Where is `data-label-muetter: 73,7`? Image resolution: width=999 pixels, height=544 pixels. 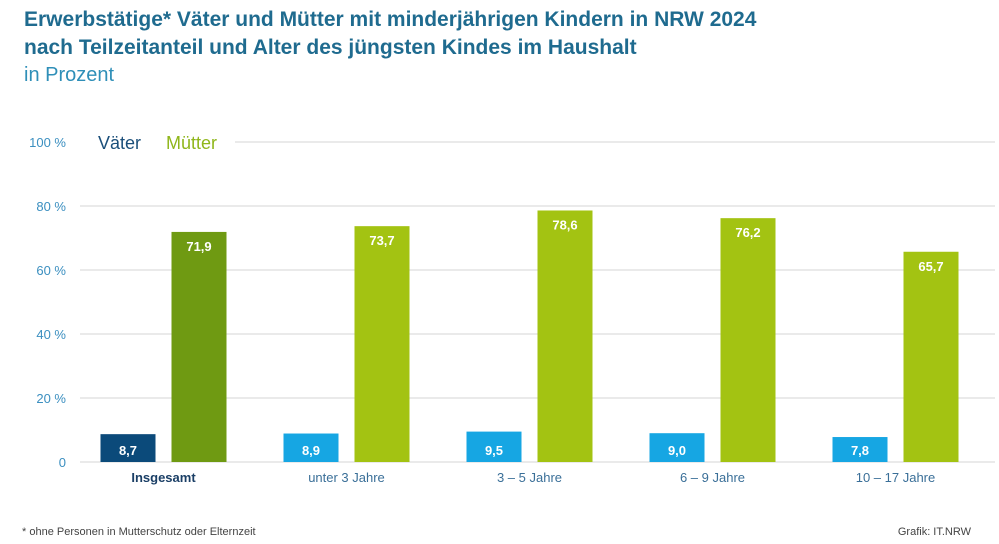 data-label-muetter: 73,7 is located at coordinates (381, 240).